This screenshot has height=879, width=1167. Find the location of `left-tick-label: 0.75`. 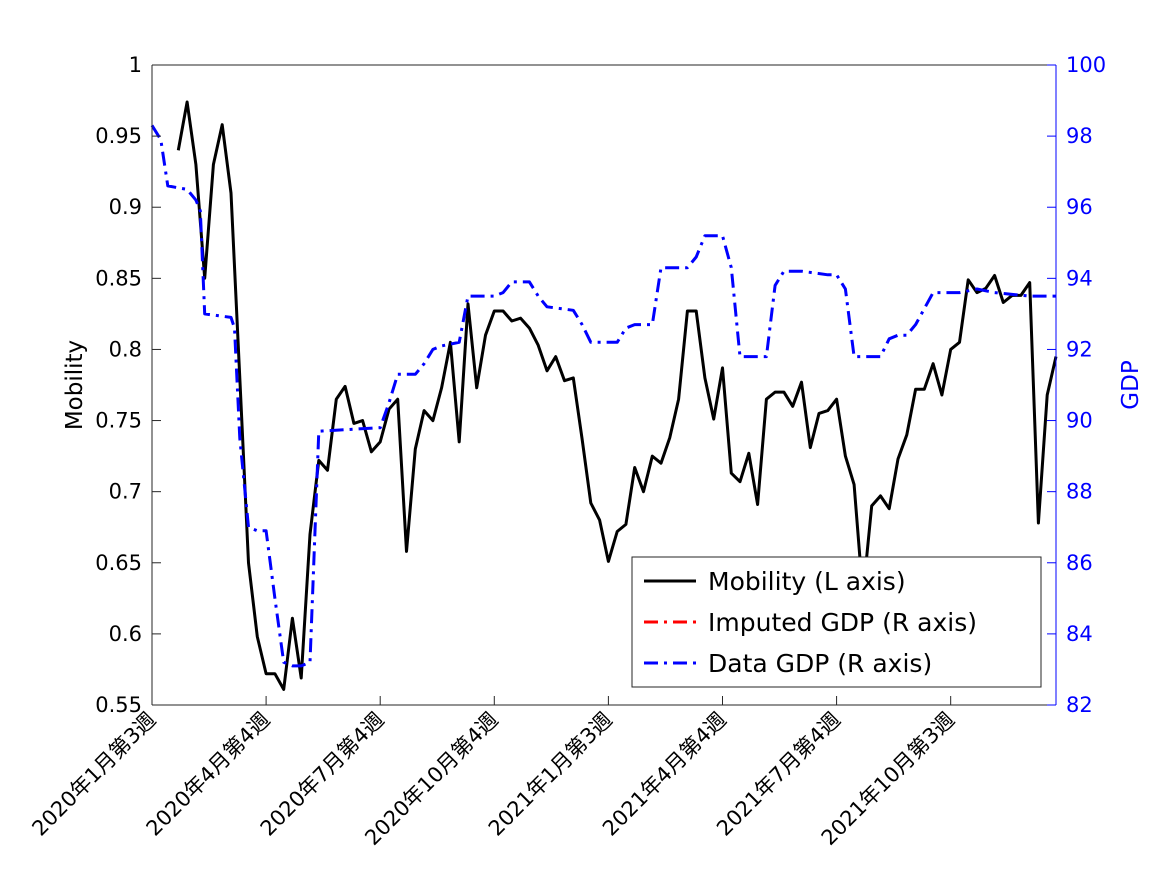

left-tick-label: 0.75 is located at coordinates (118, 421).